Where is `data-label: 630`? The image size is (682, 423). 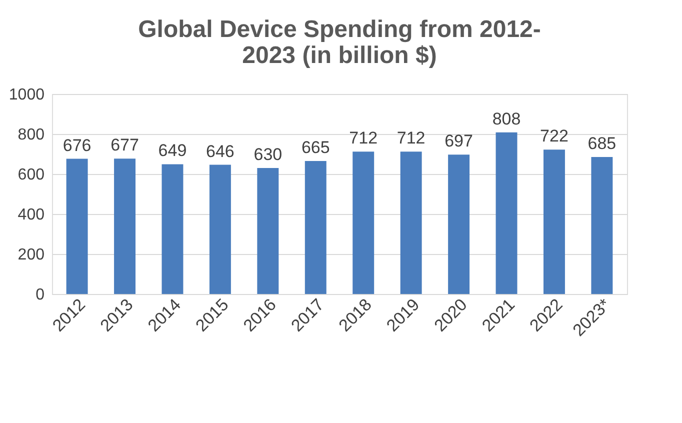 data-label: 630 is located at coordinates (268, 154).